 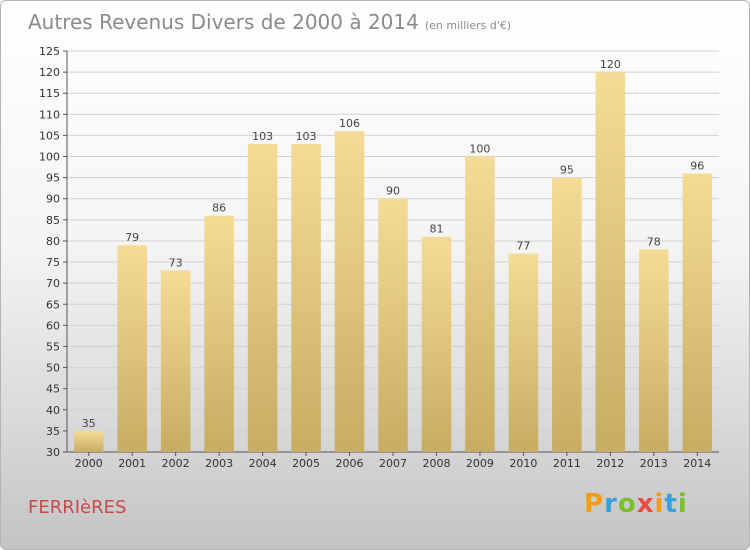 I want to click on y-tick-label: 35, so click(x=53, y=431).